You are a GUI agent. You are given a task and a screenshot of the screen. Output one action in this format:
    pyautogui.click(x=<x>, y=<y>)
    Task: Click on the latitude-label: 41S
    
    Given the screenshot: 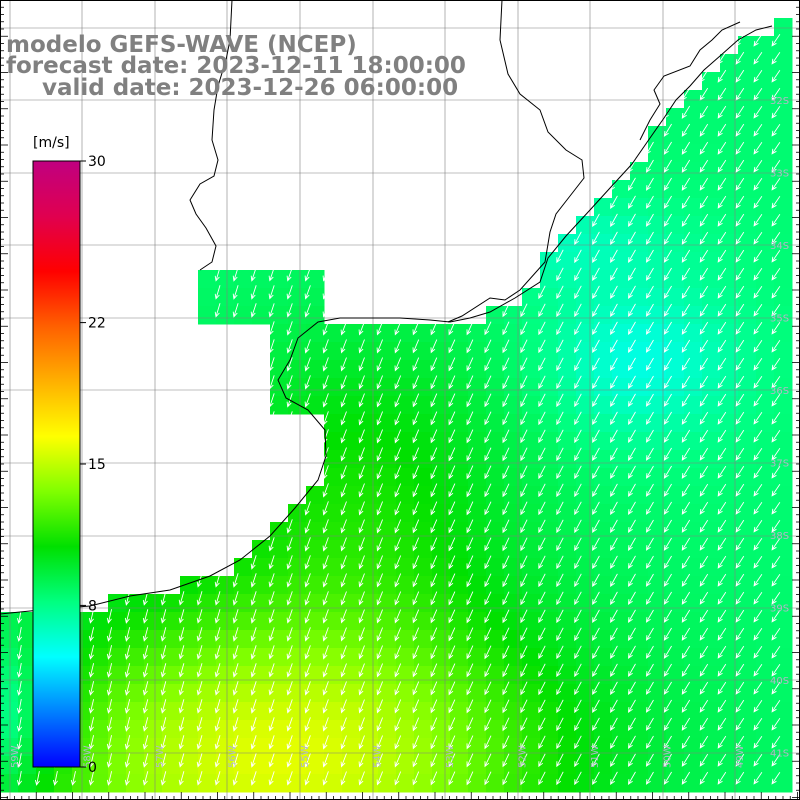 What is the action you would take?
    pyautogui.click(x=779, y=754)
    